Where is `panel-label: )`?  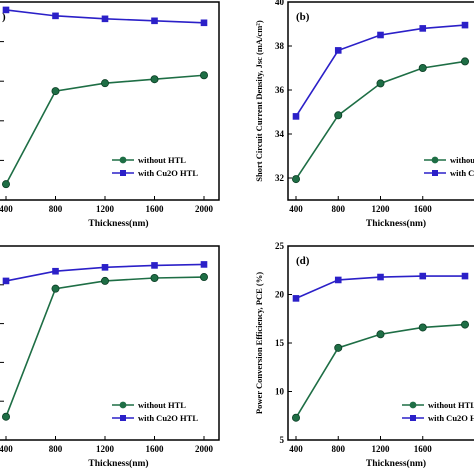
panel-label: ) is located at coordinates (4, 17).